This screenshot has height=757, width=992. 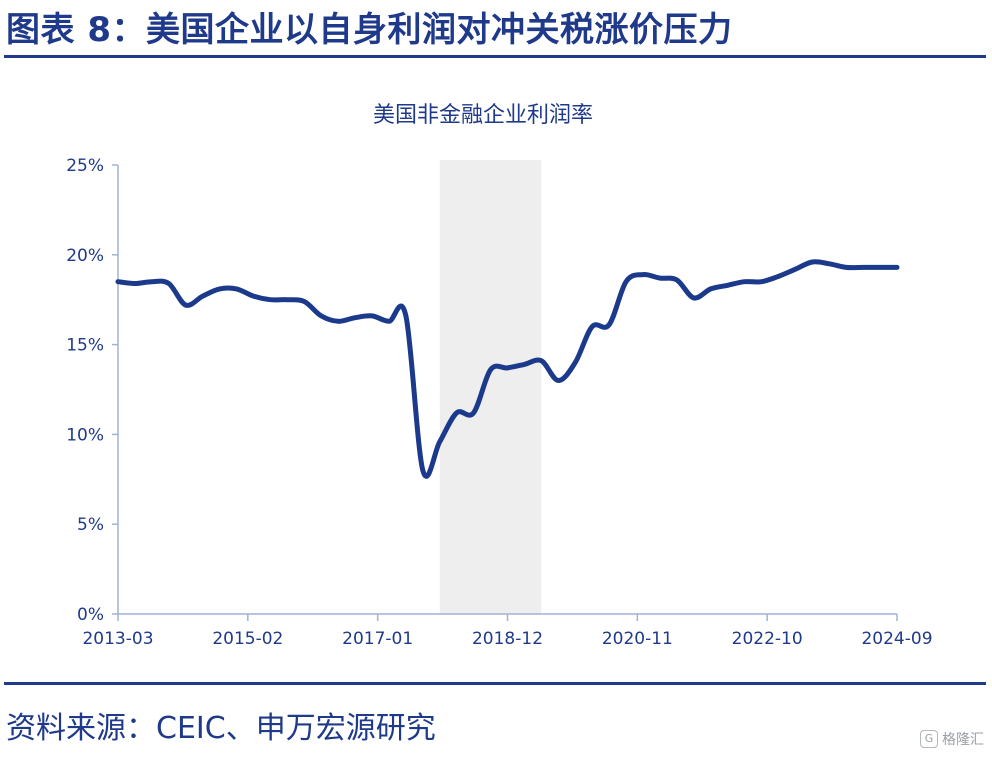 I want to click on x-tick-label: 2013-03, so click(x=117, y=639).